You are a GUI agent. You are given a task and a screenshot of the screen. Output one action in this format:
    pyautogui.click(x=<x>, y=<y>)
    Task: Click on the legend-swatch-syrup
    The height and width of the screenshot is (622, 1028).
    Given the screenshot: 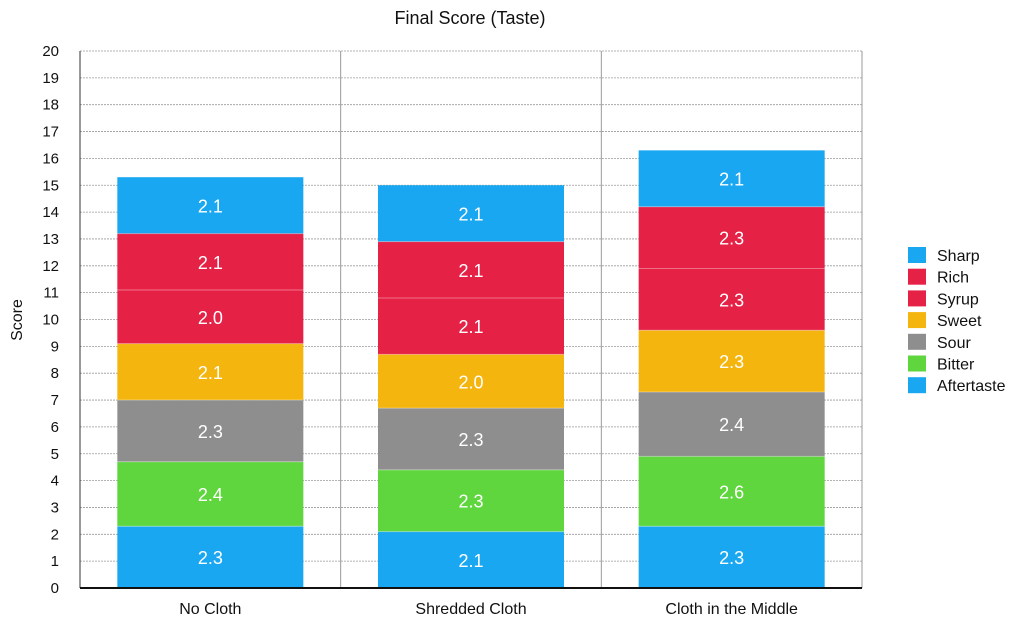 What is the action you would take?
    pyautogui.click(x=917, y=298)
    